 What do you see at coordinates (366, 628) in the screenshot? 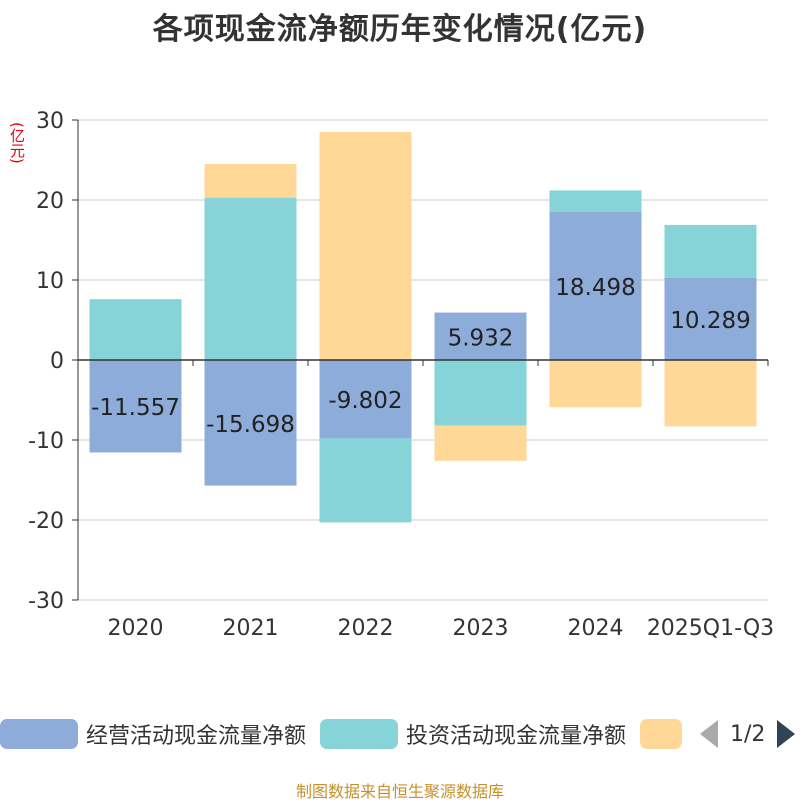
I see `x-category-label-2: 2022` at bounding box center [366, 628].